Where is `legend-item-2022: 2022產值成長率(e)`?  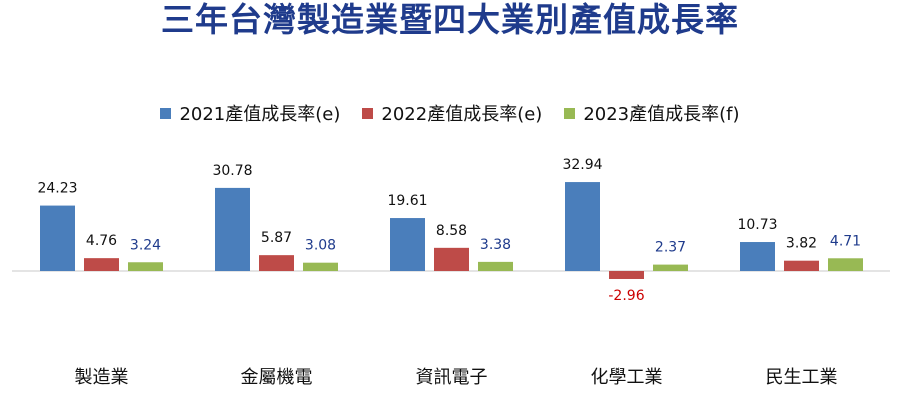
legend-item-2022: 2022產值成長率(e) is located at coordinates (452, 113).